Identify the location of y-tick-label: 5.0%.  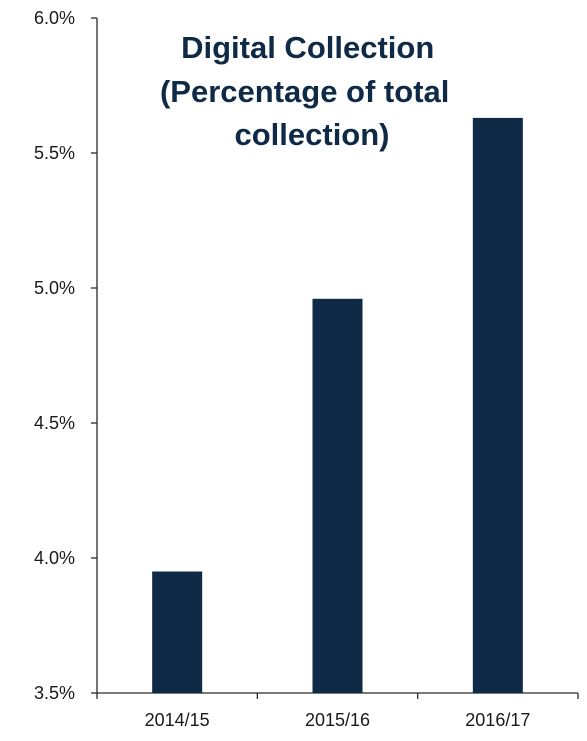
(54, 288).